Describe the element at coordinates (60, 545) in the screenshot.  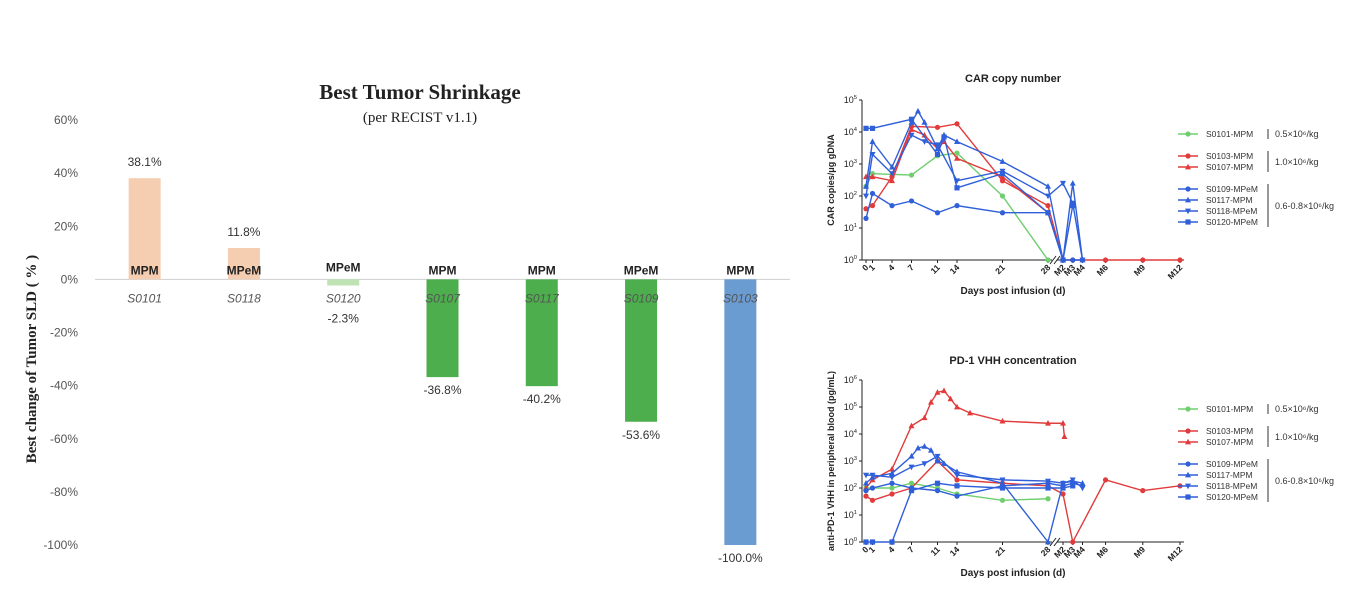
I see `bar-y-tick-label: -100%` at that location.